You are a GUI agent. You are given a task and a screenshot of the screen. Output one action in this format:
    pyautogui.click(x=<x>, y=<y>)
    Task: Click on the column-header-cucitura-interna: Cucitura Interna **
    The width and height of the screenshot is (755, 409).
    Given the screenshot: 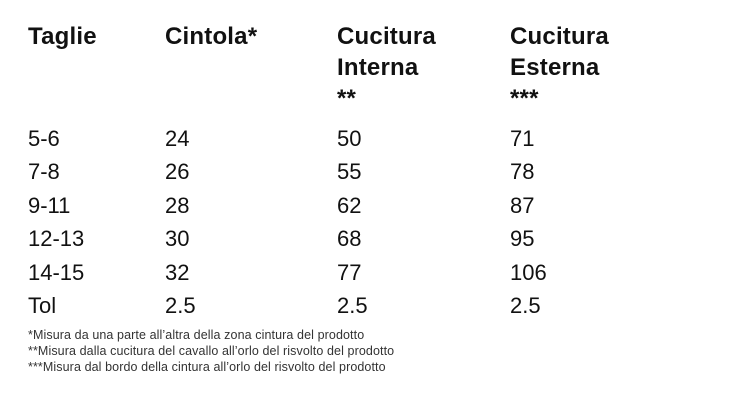 What is the action you would take?
    pyautogui.click(x=423, y=67)
    